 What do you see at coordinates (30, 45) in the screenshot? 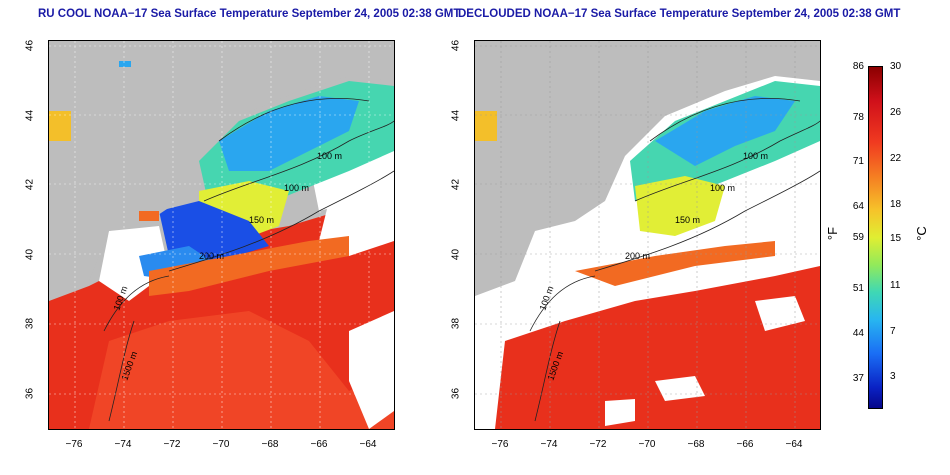
I see `lat-tick-left-46: 46` at bounding box center [30, 45].